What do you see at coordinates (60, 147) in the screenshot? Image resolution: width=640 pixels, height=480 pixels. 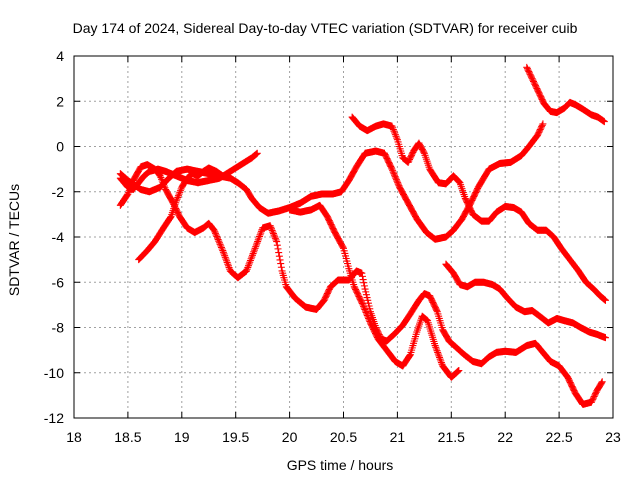 I see `y-tick-label: 0` at bounding box center [60, 147].